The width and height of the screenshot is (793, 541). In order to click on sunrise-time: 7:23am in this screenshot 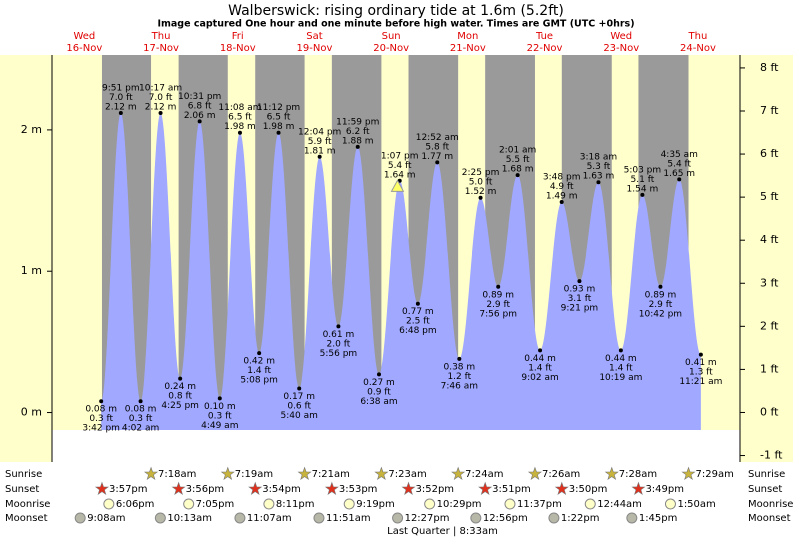, I will do `click(407, 474)`.